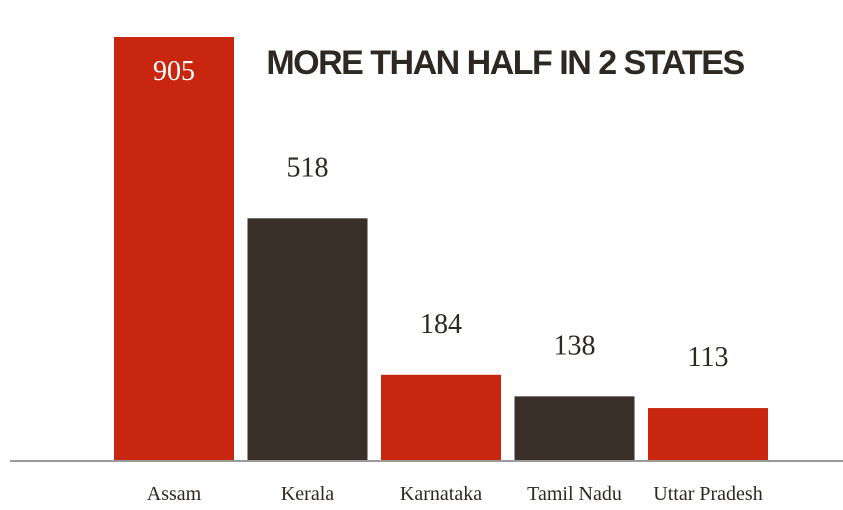  What do you see at coordinates (574, 428) in the screenshot?
I see `bar-tamil-nadu` at bounding box center [574, 428].